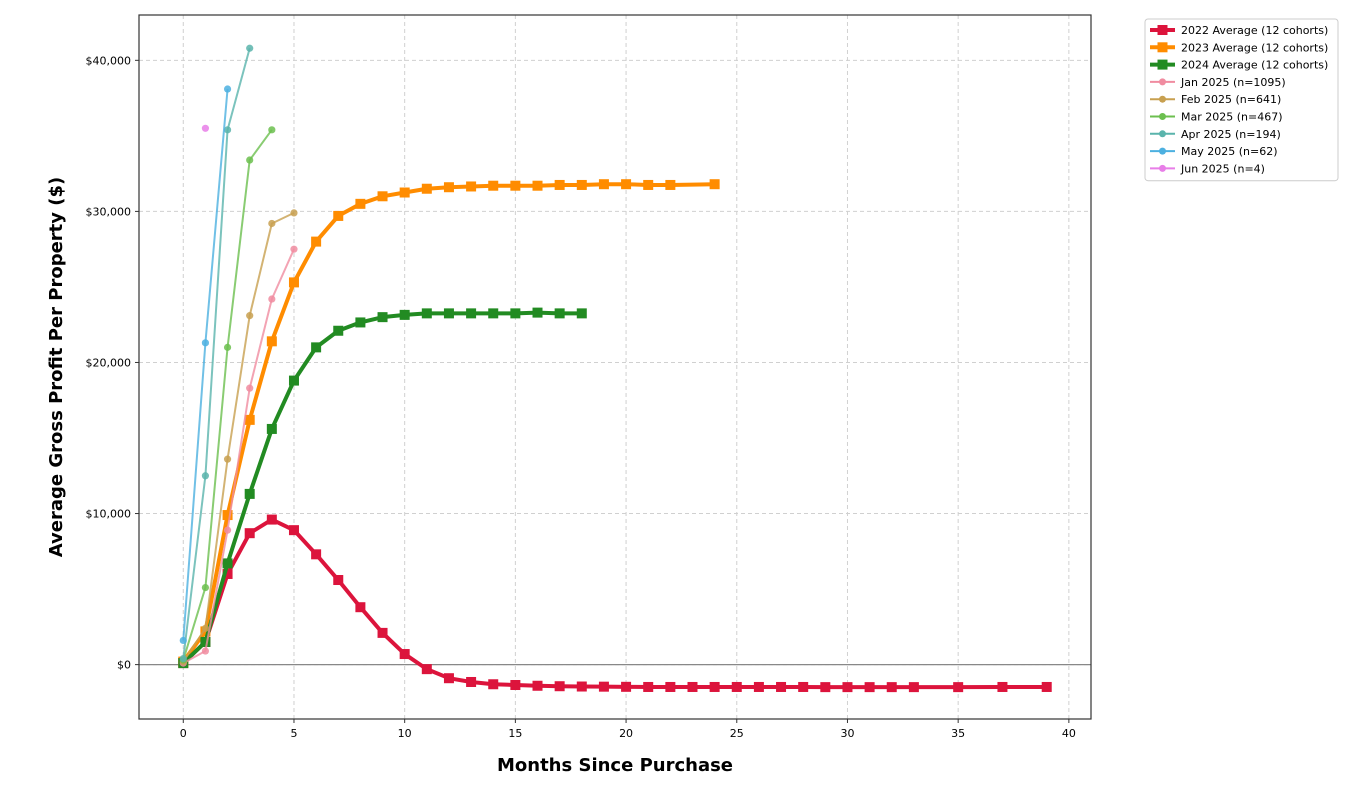 The image size is (1362, 806). I want to click on y-tick-label: $10,000, so click(109, 514).